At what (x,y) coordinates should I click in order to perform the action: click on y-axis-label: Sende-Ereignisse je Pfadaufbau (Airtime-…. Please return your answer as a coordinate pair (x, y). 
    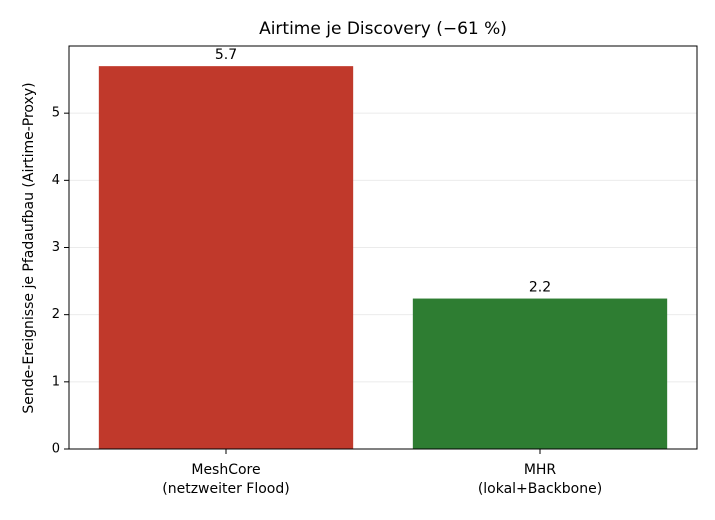
    Looking at the image, I should click on (29, 247).